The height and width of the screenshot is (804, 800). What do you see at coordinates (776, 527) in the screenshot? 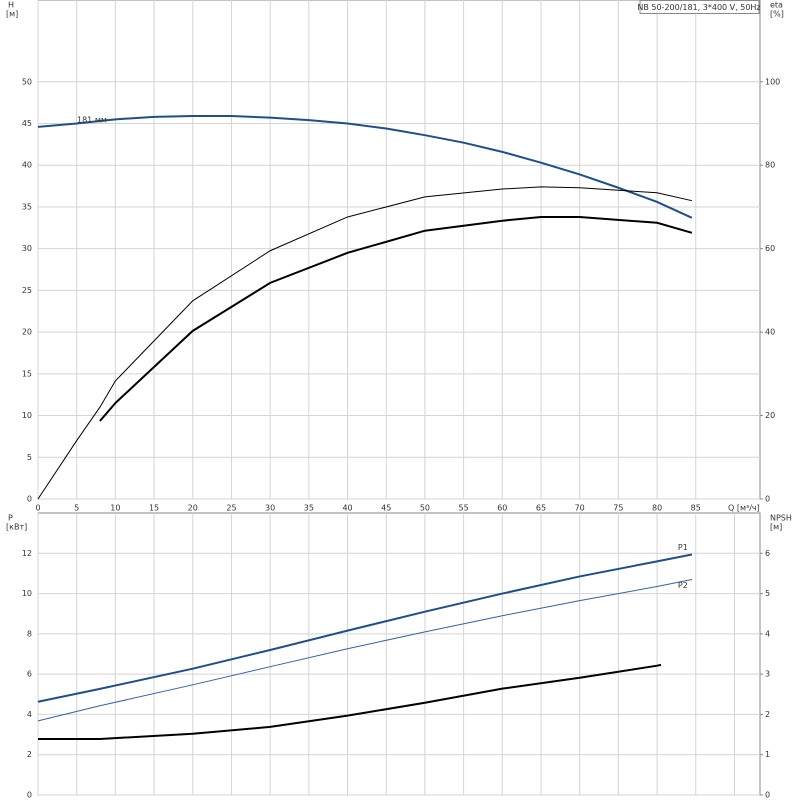
I see `y2-axis-unit: [м]` at bounding box center [776, 527].